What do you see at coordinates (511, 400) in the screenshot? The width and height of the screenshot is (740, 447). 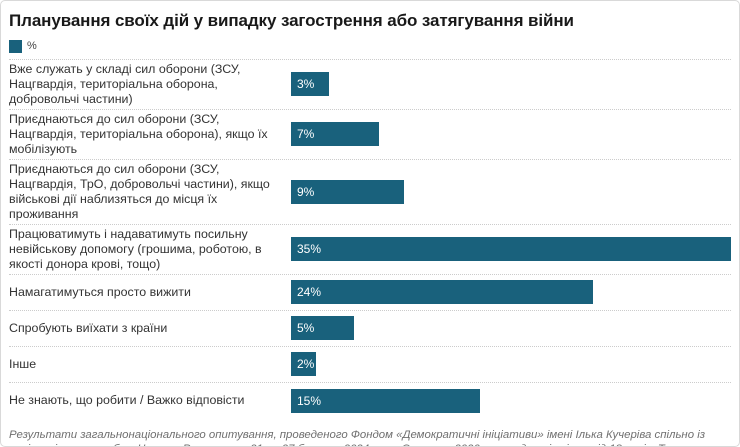 I see `bar-track: 15%` at bounding box center [511, 400].